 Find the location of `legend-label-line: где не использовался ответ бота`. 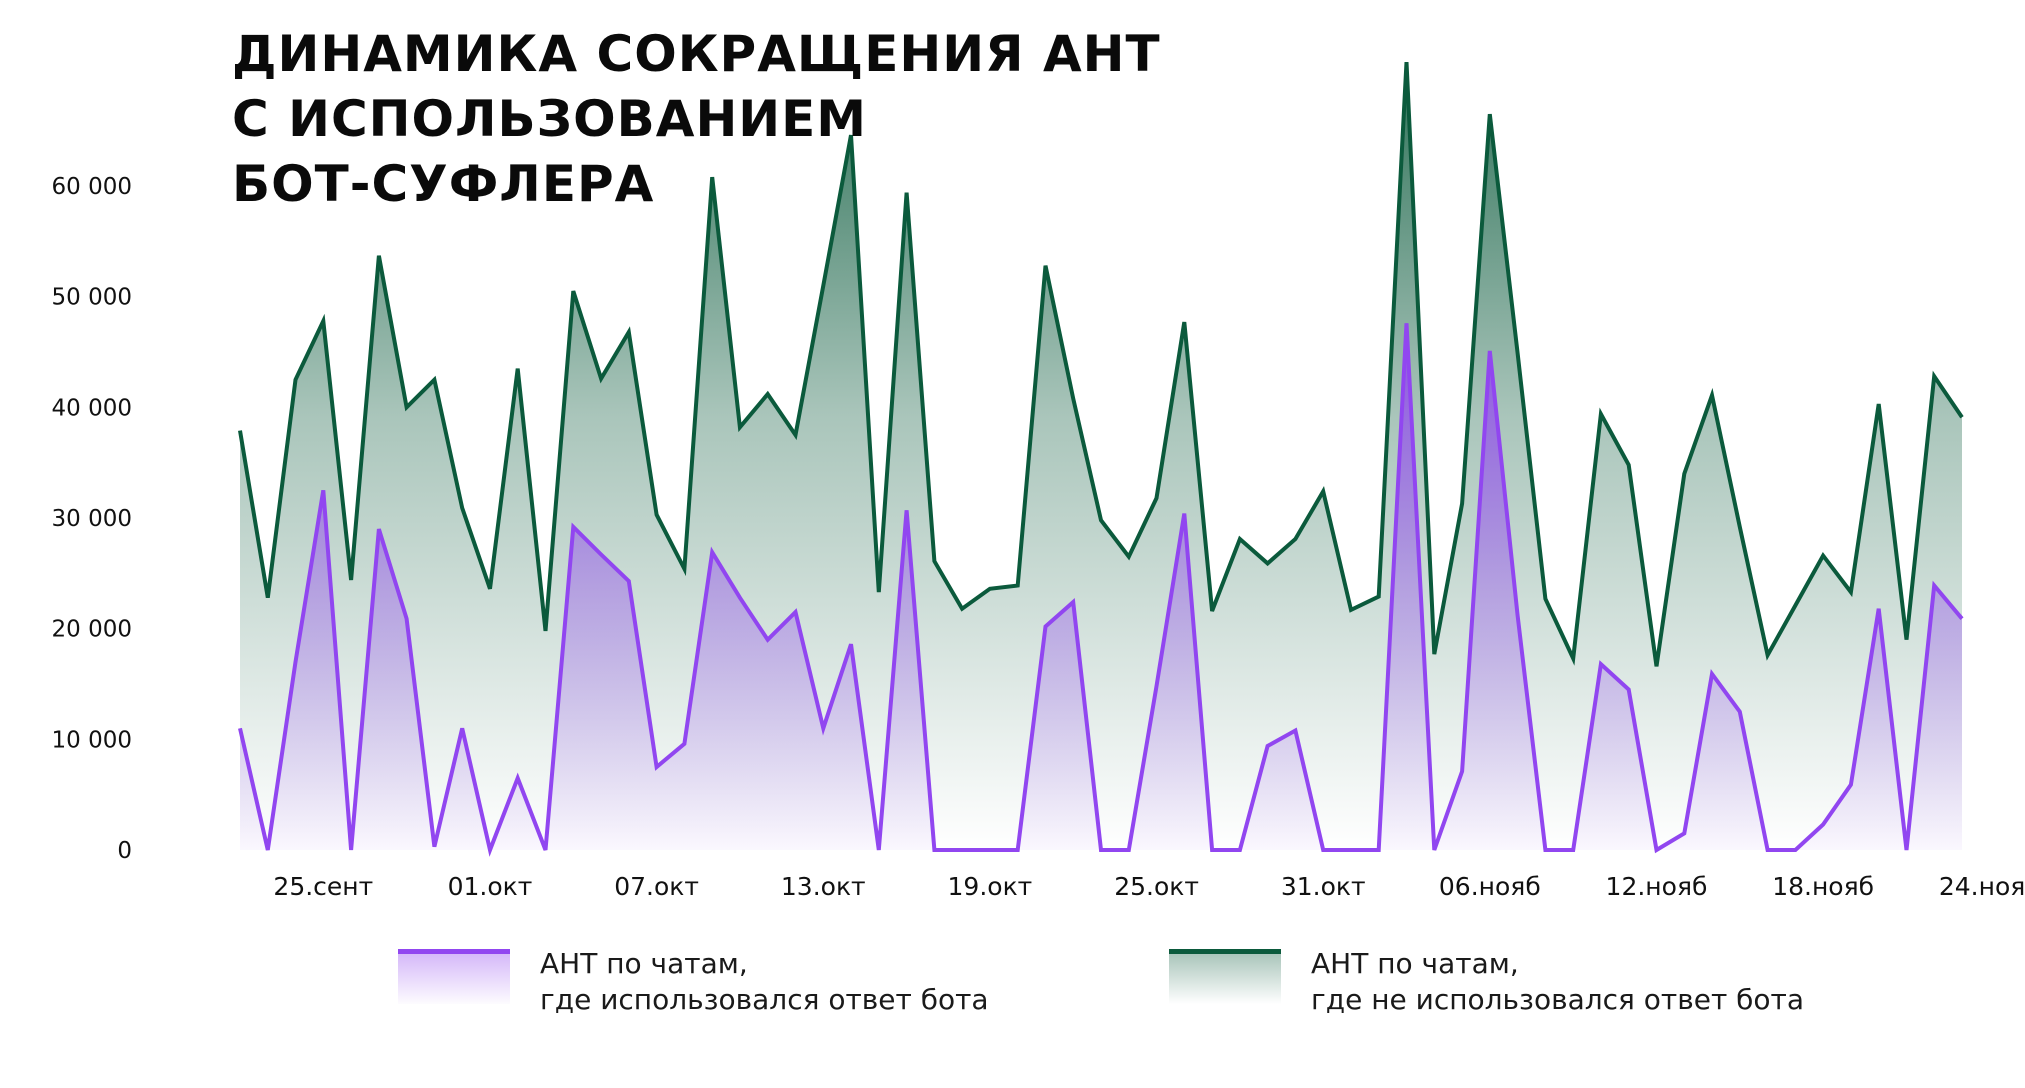

legend-label-line: где не использовался ответ бота is located at coordinates (1558, 999).